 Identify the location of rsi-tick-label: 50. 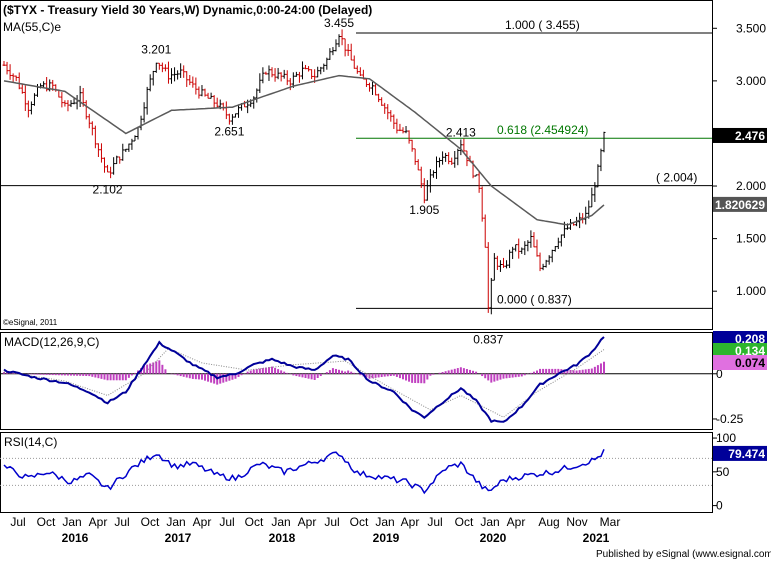
(723, 472).